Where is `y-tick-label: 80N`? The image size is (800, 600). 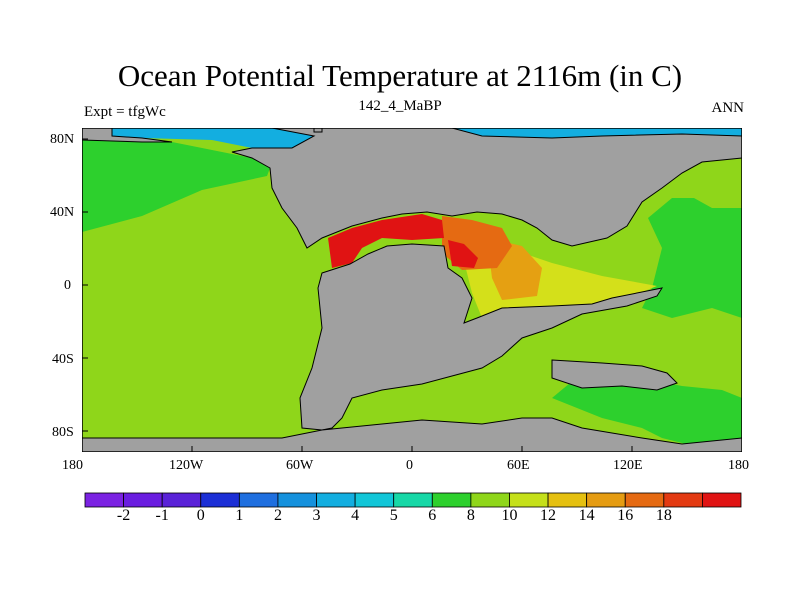
y-tick-label: 80N is located at coordinates (62, 139).